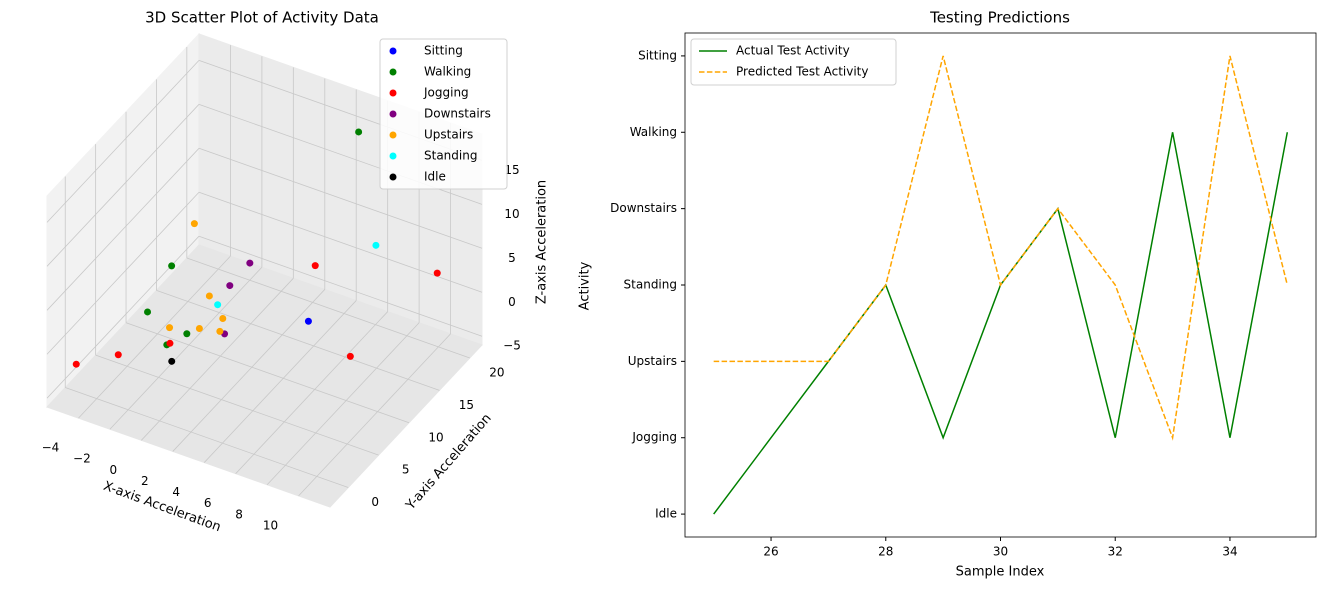  I want to click on y-tick-label: 5, so click(406, 470).